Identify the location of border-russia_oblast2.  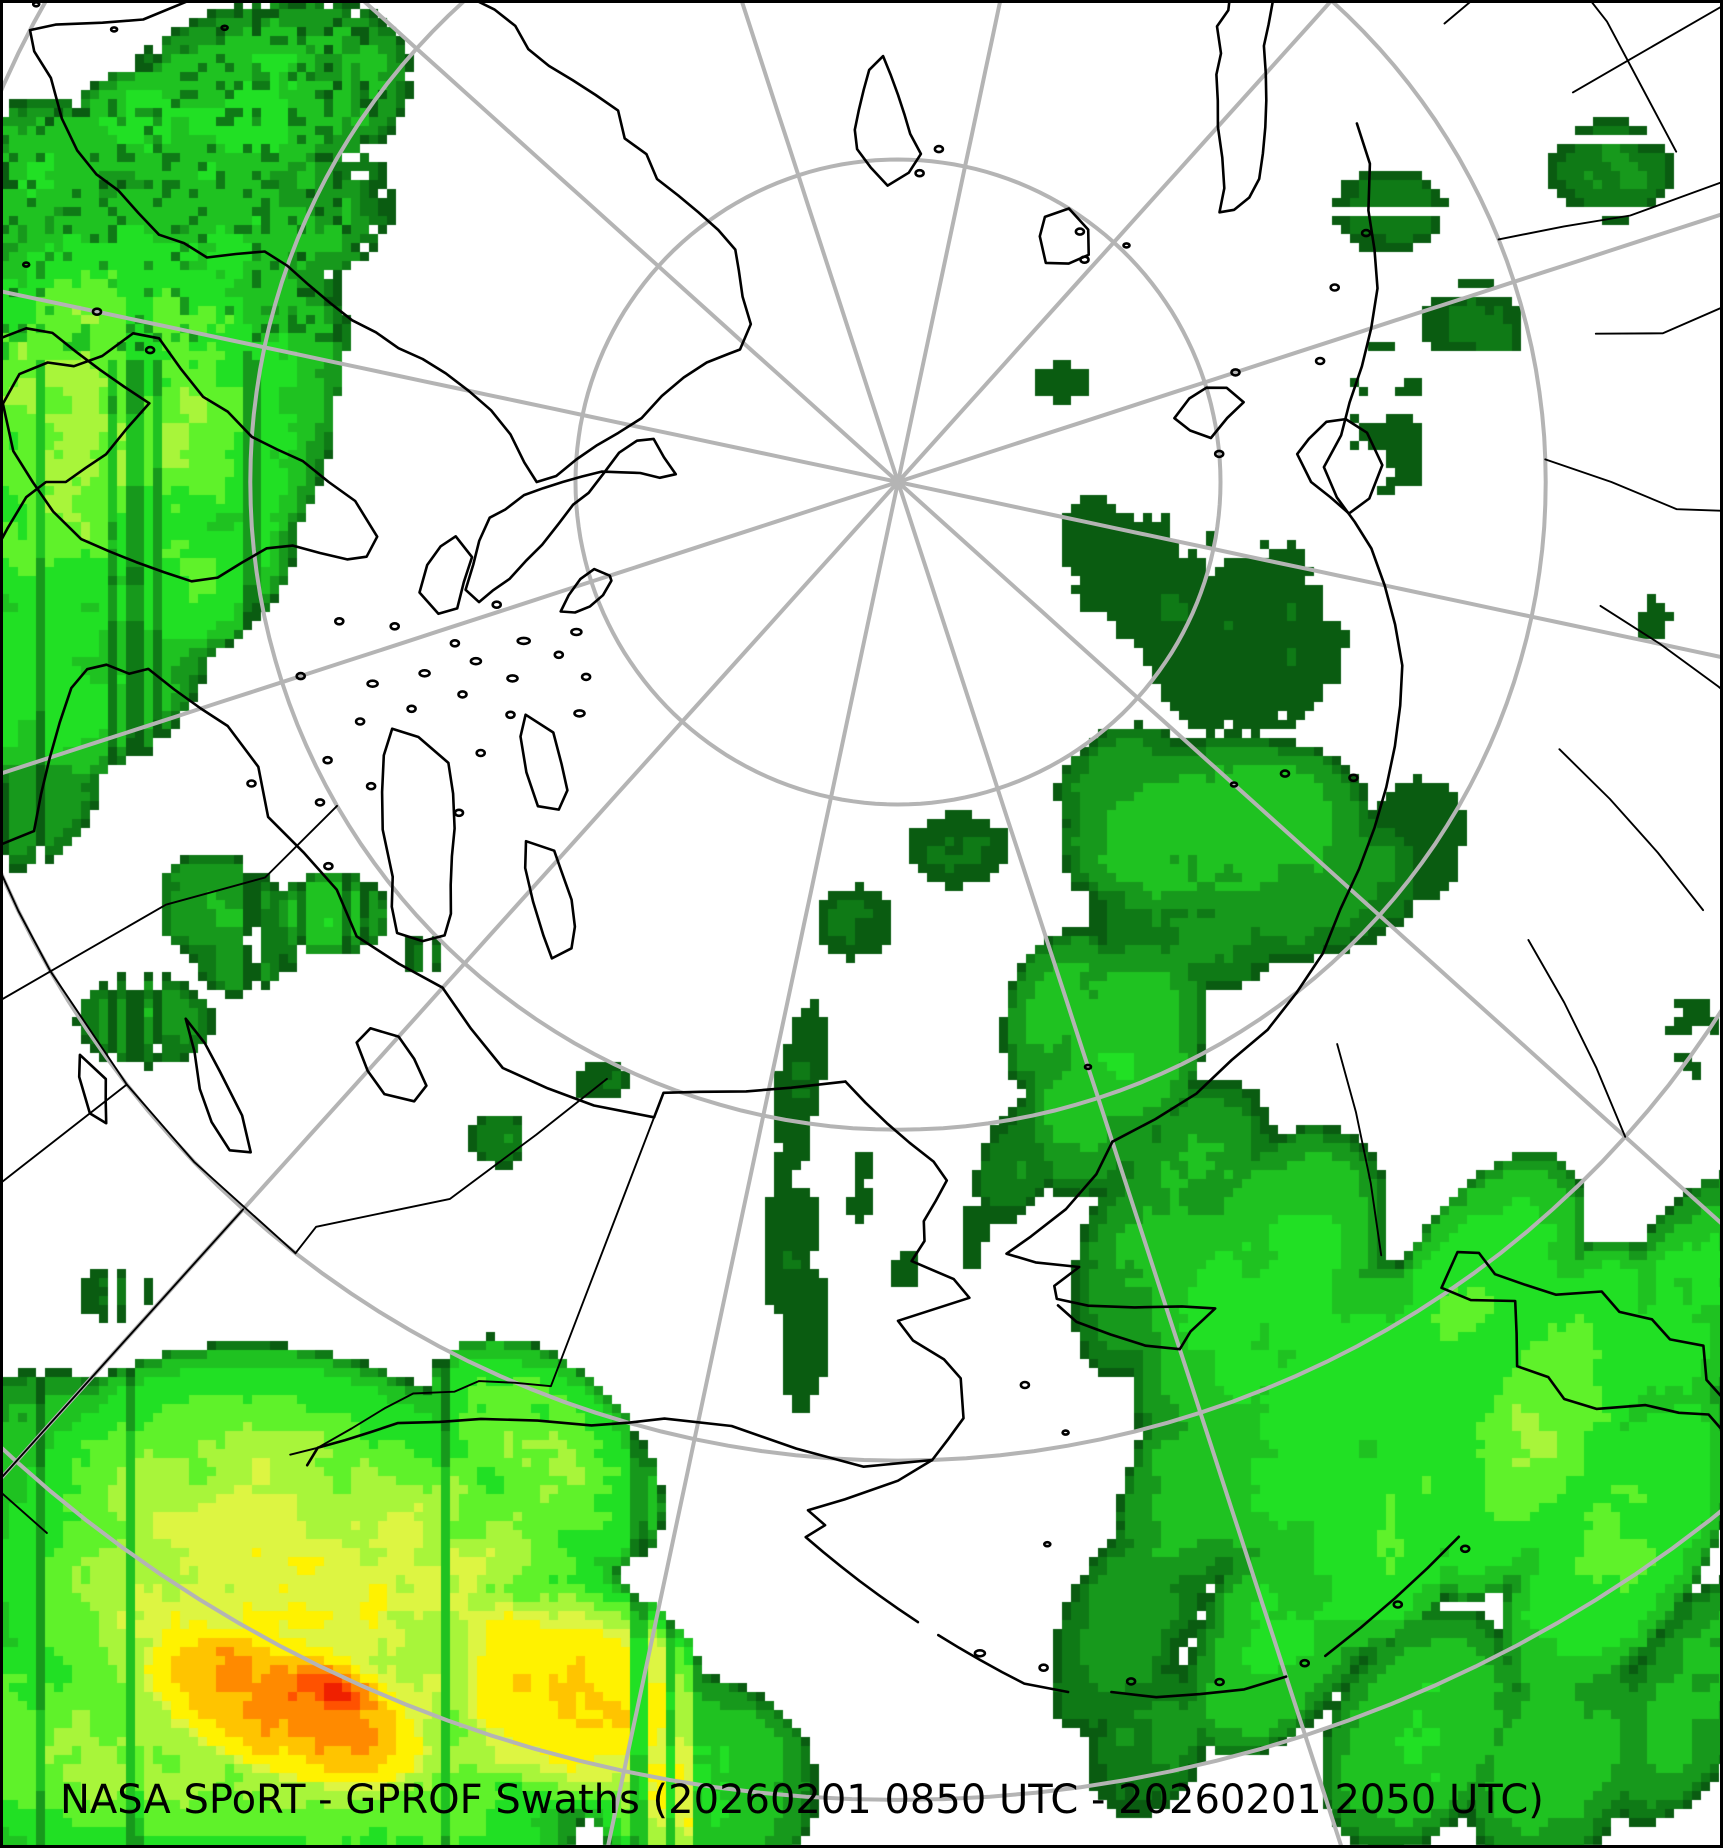
(1458, 12).